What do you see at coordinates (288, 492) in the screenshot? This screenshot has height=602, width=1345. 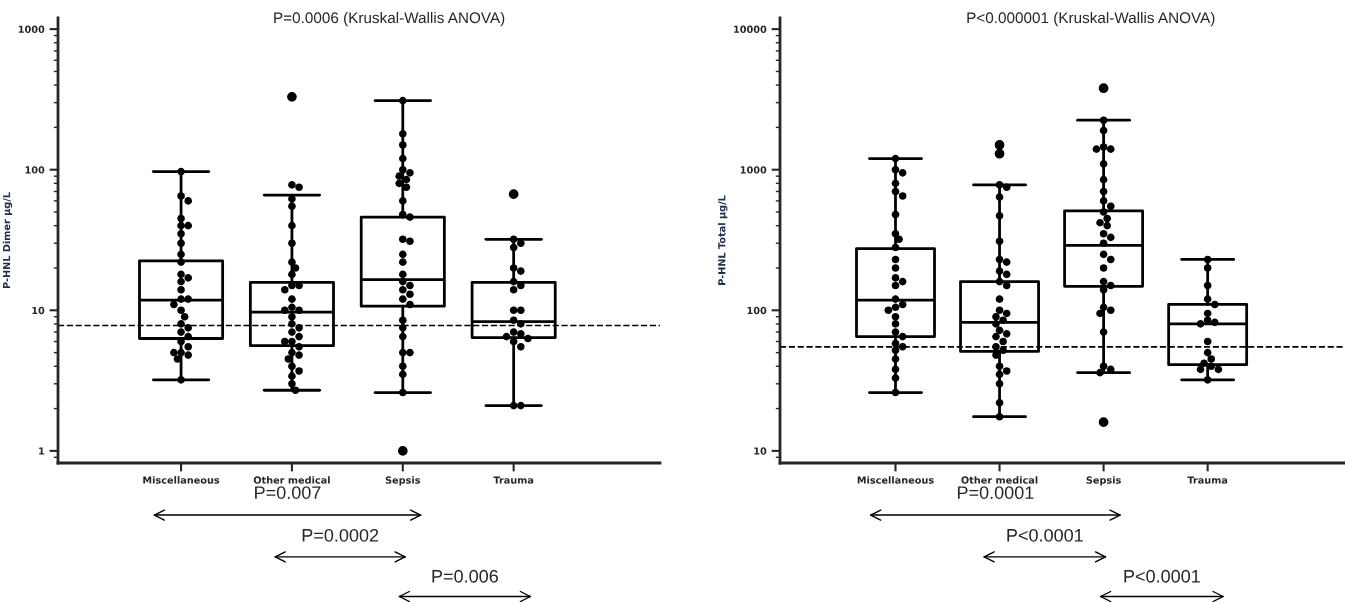 I see `text: P=0.007` at bounding box center [288, 492].